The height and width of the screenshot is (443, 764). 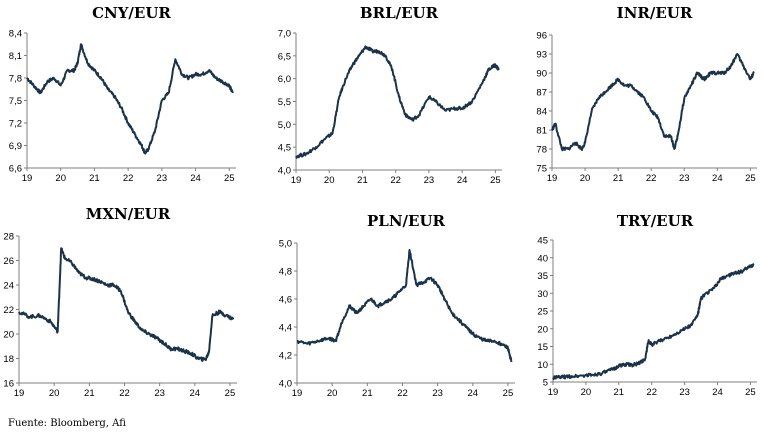 I want to click on try-eur-chart-title: TRY/EUR, so click(x=655, y=221).